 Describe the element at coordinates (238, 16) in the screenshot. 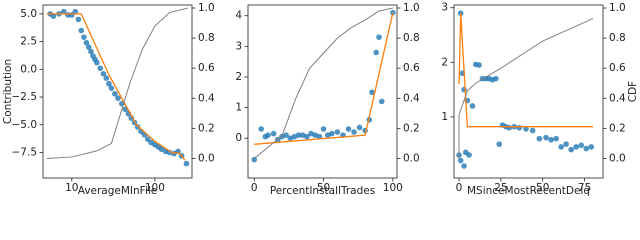

I see `y-tick-label: 4` at that location.